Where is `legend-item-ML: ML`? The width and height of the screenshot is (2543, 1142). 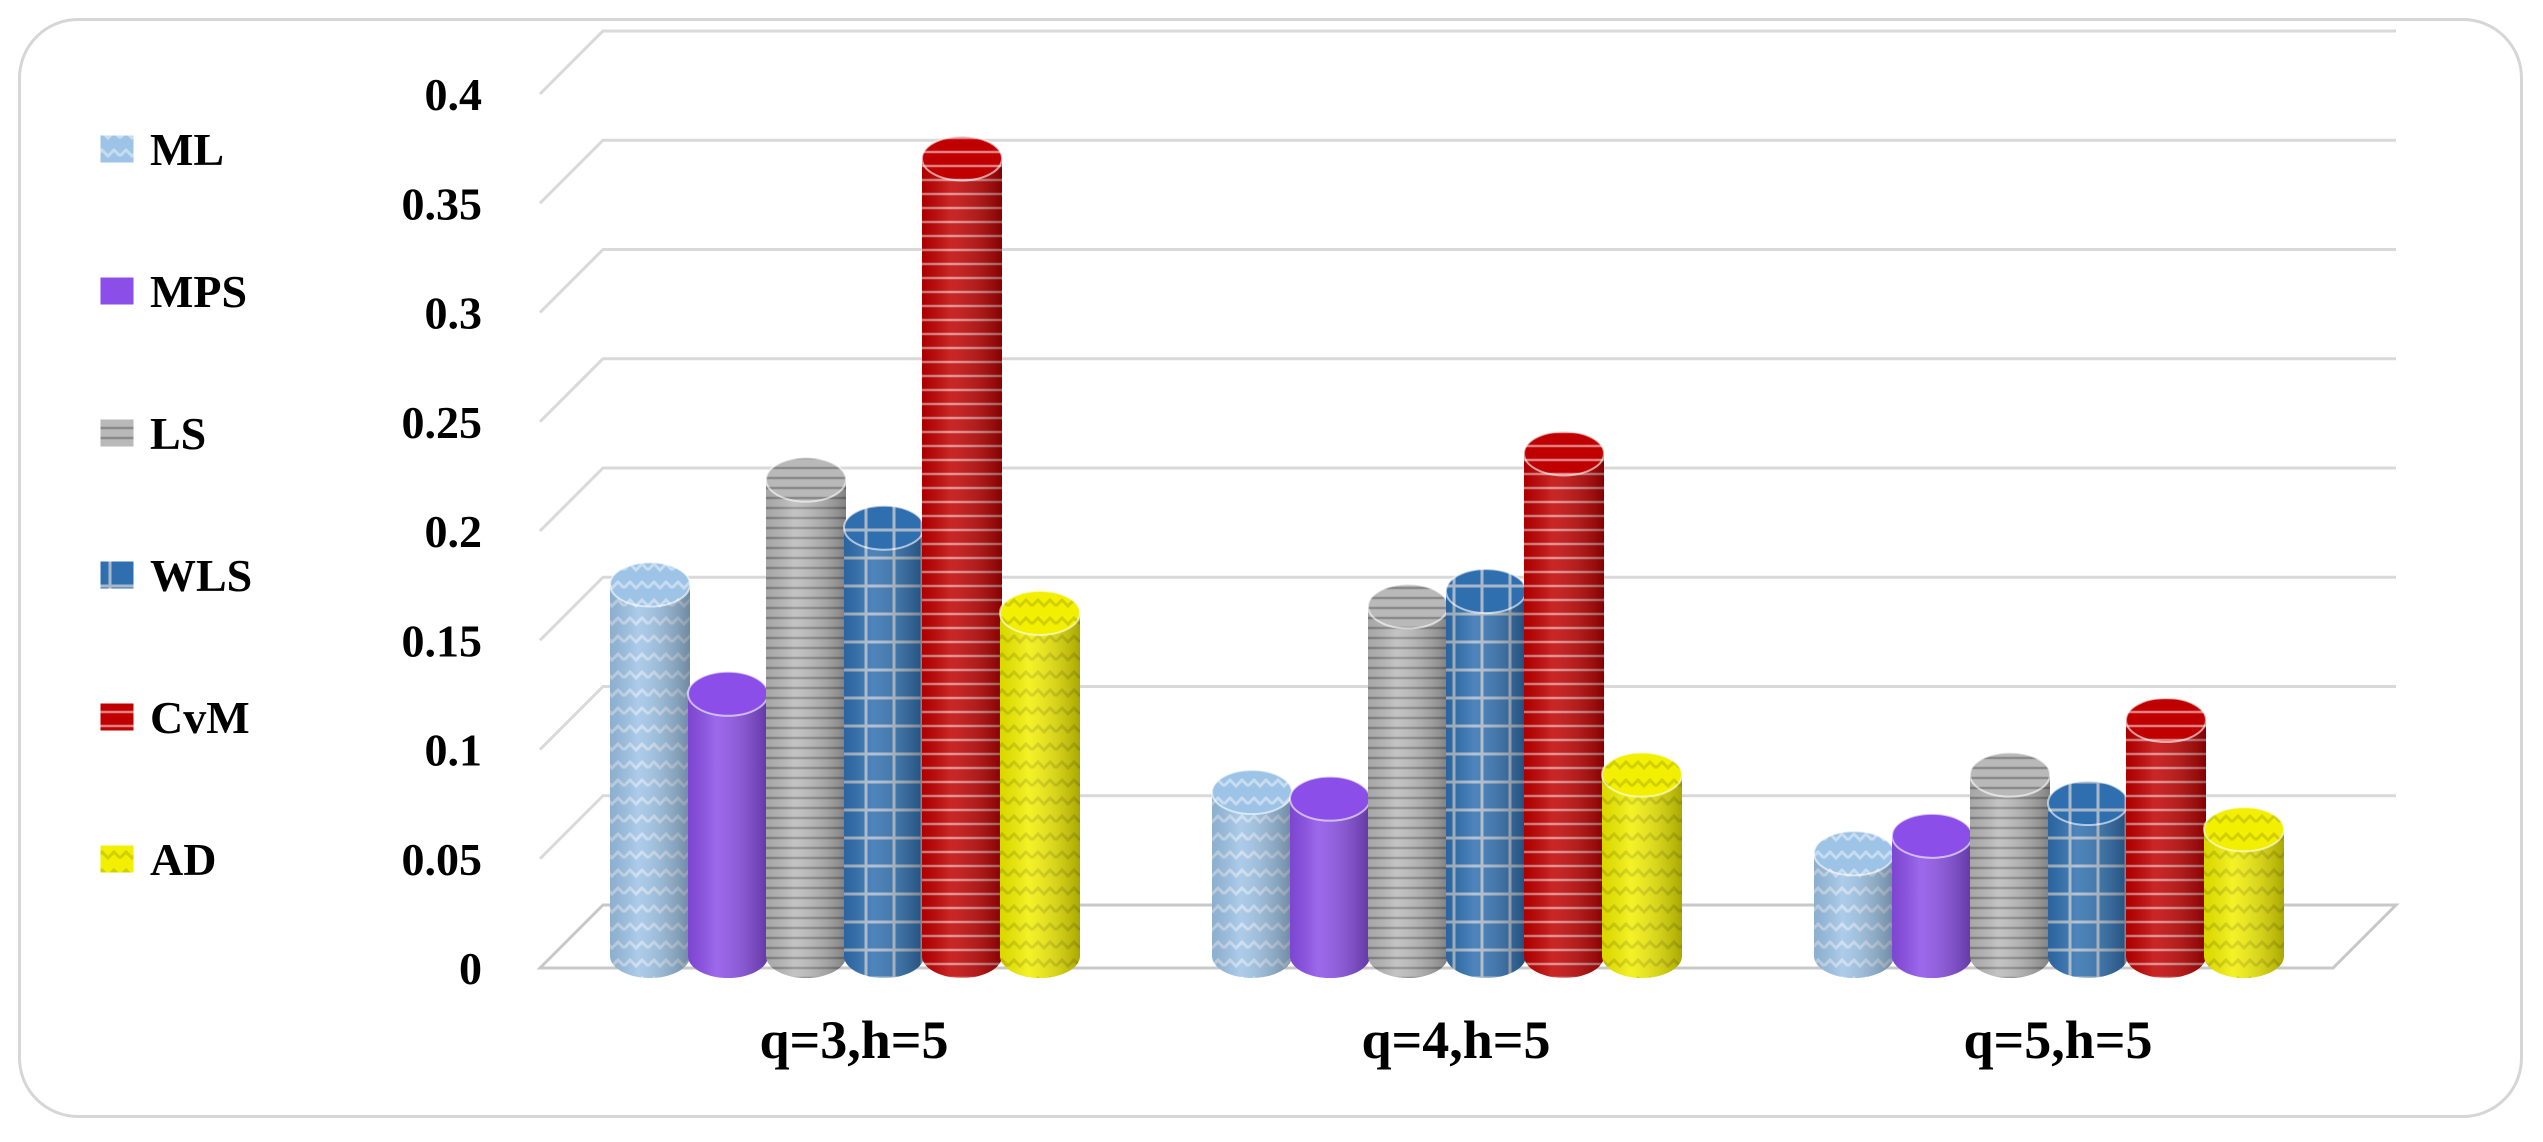
legend-item-ML: ML is located at coordinates (161, 149).